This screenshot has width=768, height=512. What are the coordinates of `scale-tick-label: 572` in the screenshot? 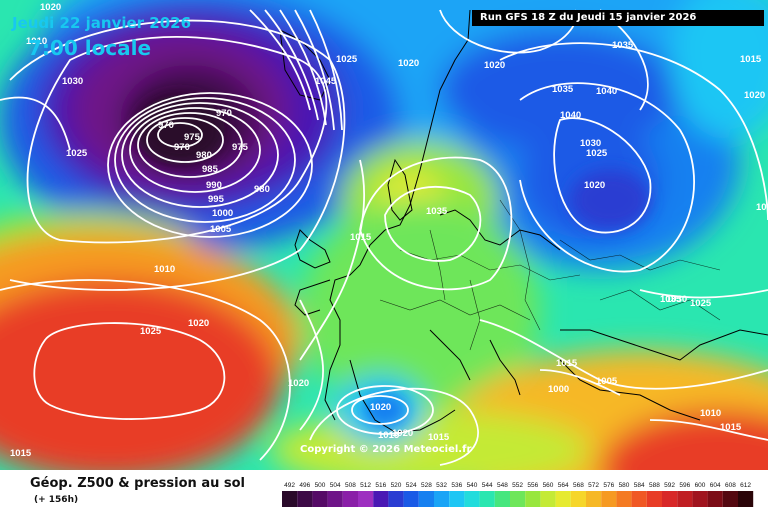 It's located at (593, 485).